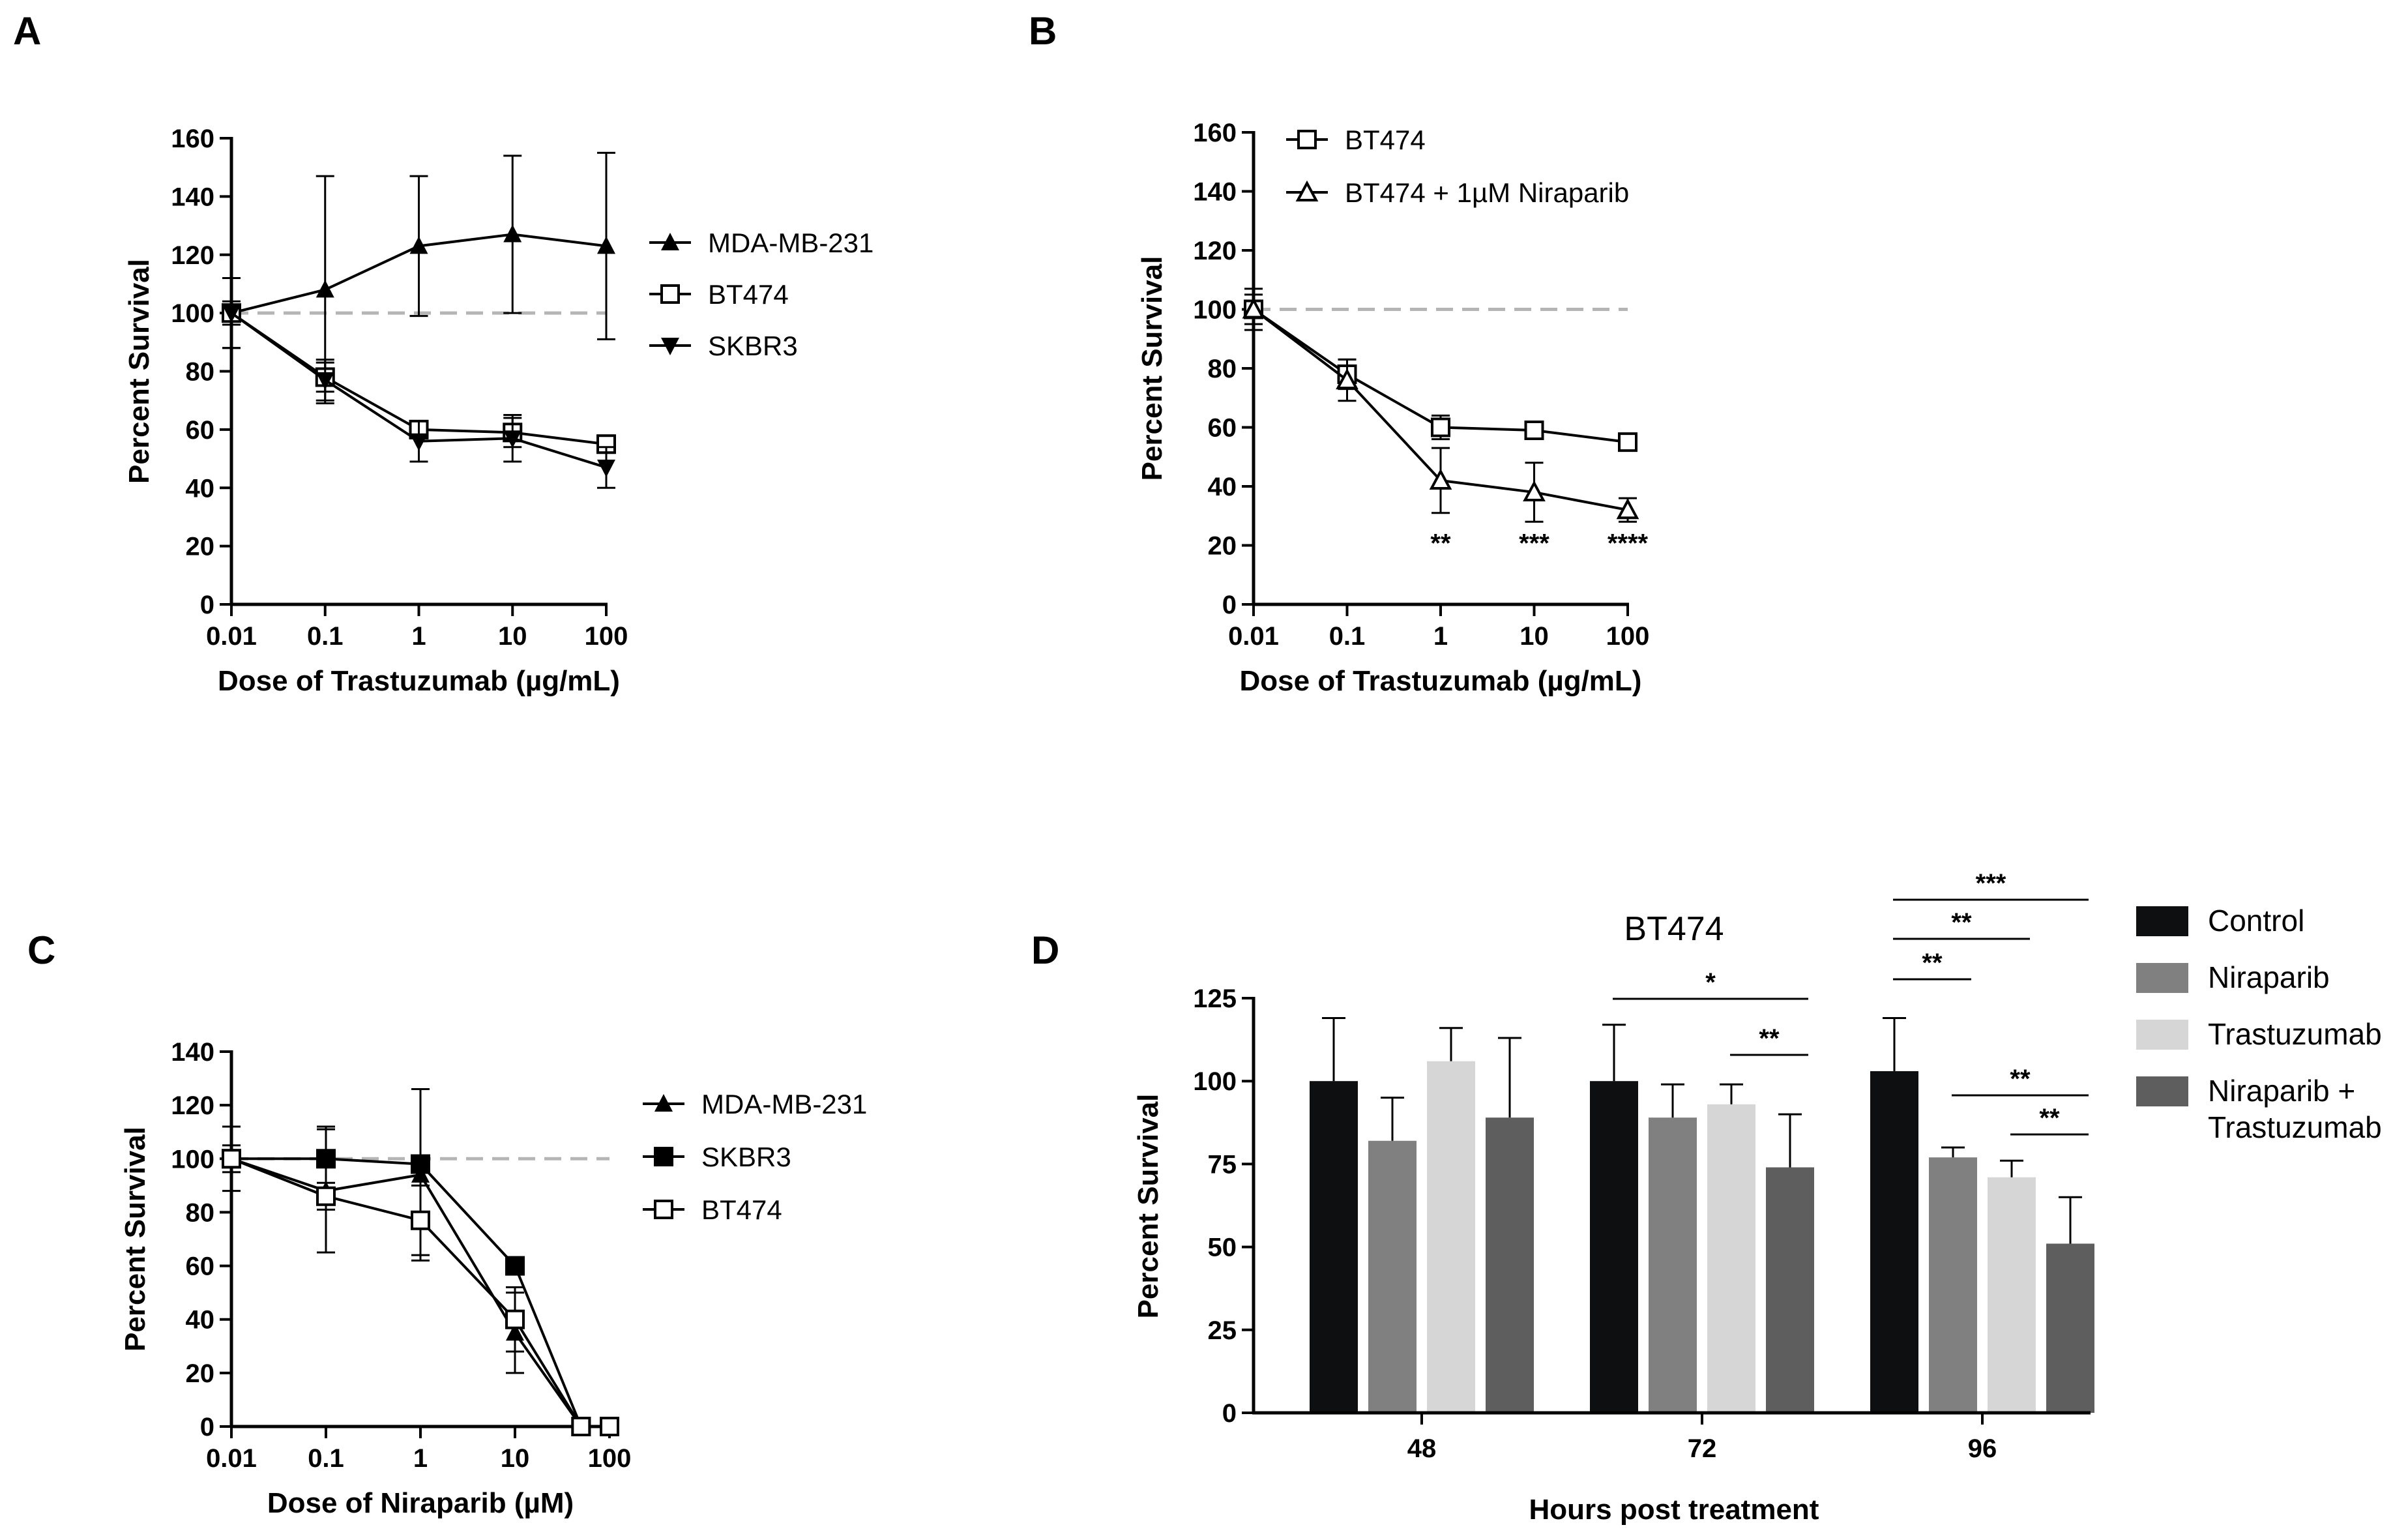  I want to click on legend-label: Control, so click(2256, 921).